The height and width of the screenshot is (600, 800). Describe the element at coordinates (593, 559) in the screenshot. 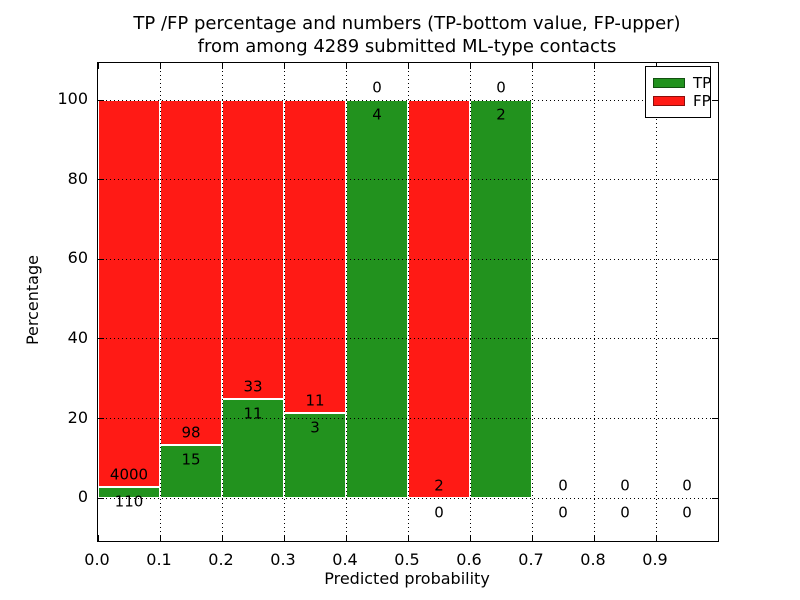

I see `x-tick-label: 0.8` at that location.